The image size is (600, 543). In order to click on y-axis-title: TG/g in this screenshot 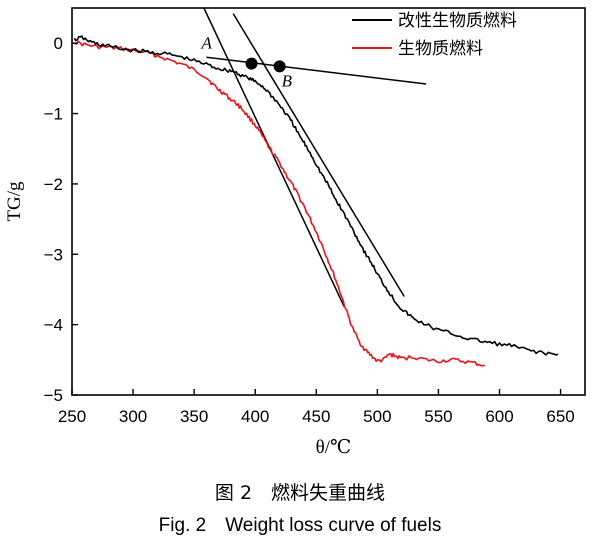, I will do `click(14, 201)`.